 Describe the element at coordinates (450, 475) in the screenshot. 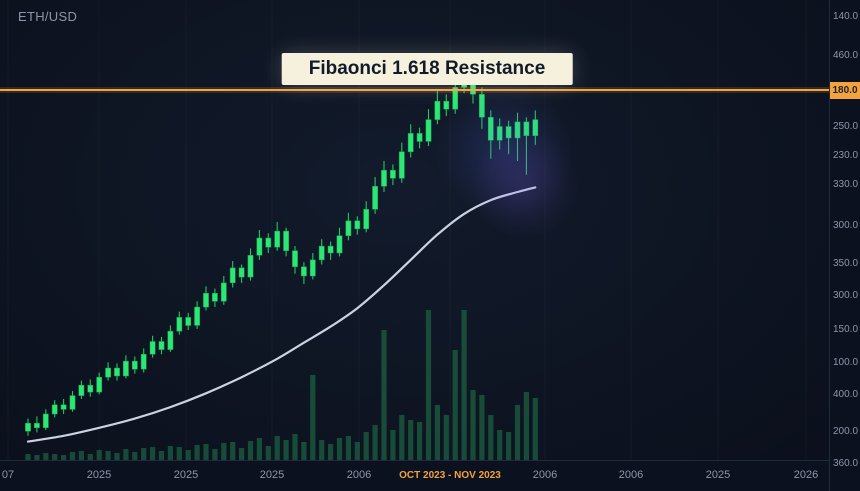

I see `time-axis-label-highlighted: OCT 2023 - NOV 2023` at that location.